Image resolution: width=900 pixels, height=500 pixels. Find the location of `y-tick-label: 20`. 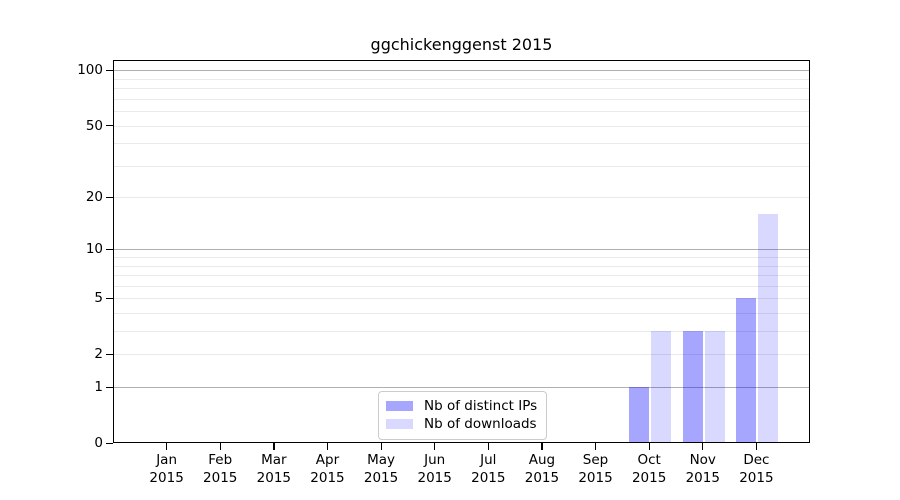

y-tick-label: 20 is located at coordinates (94, 197).